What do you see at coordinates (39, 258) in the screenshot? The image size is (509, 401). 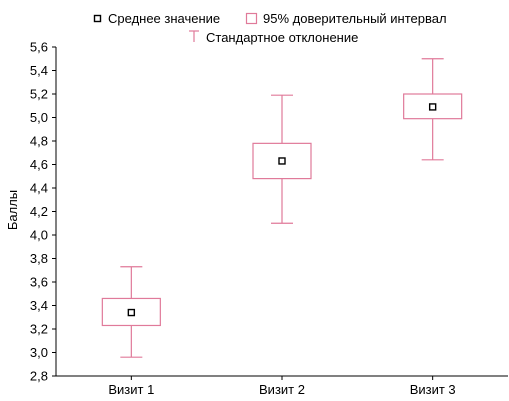 I see `y-tick-label: 3,8` at bounding box center [39, 258].